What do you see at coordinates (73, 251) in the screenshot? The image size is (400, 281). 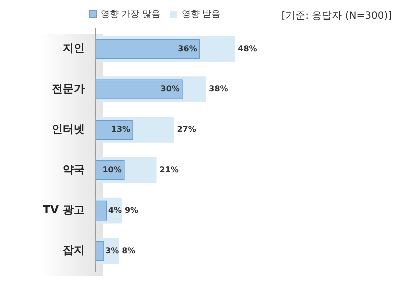 I see `y-tick-label: 잡지` at bounding box center [73, 251].